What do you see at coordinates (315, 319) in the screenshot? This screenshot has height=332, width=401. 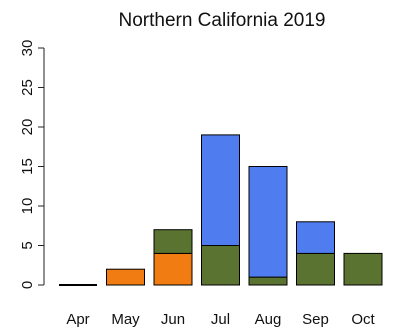 I see `x-tick-label: Sep` at bounding box center [315, 319].